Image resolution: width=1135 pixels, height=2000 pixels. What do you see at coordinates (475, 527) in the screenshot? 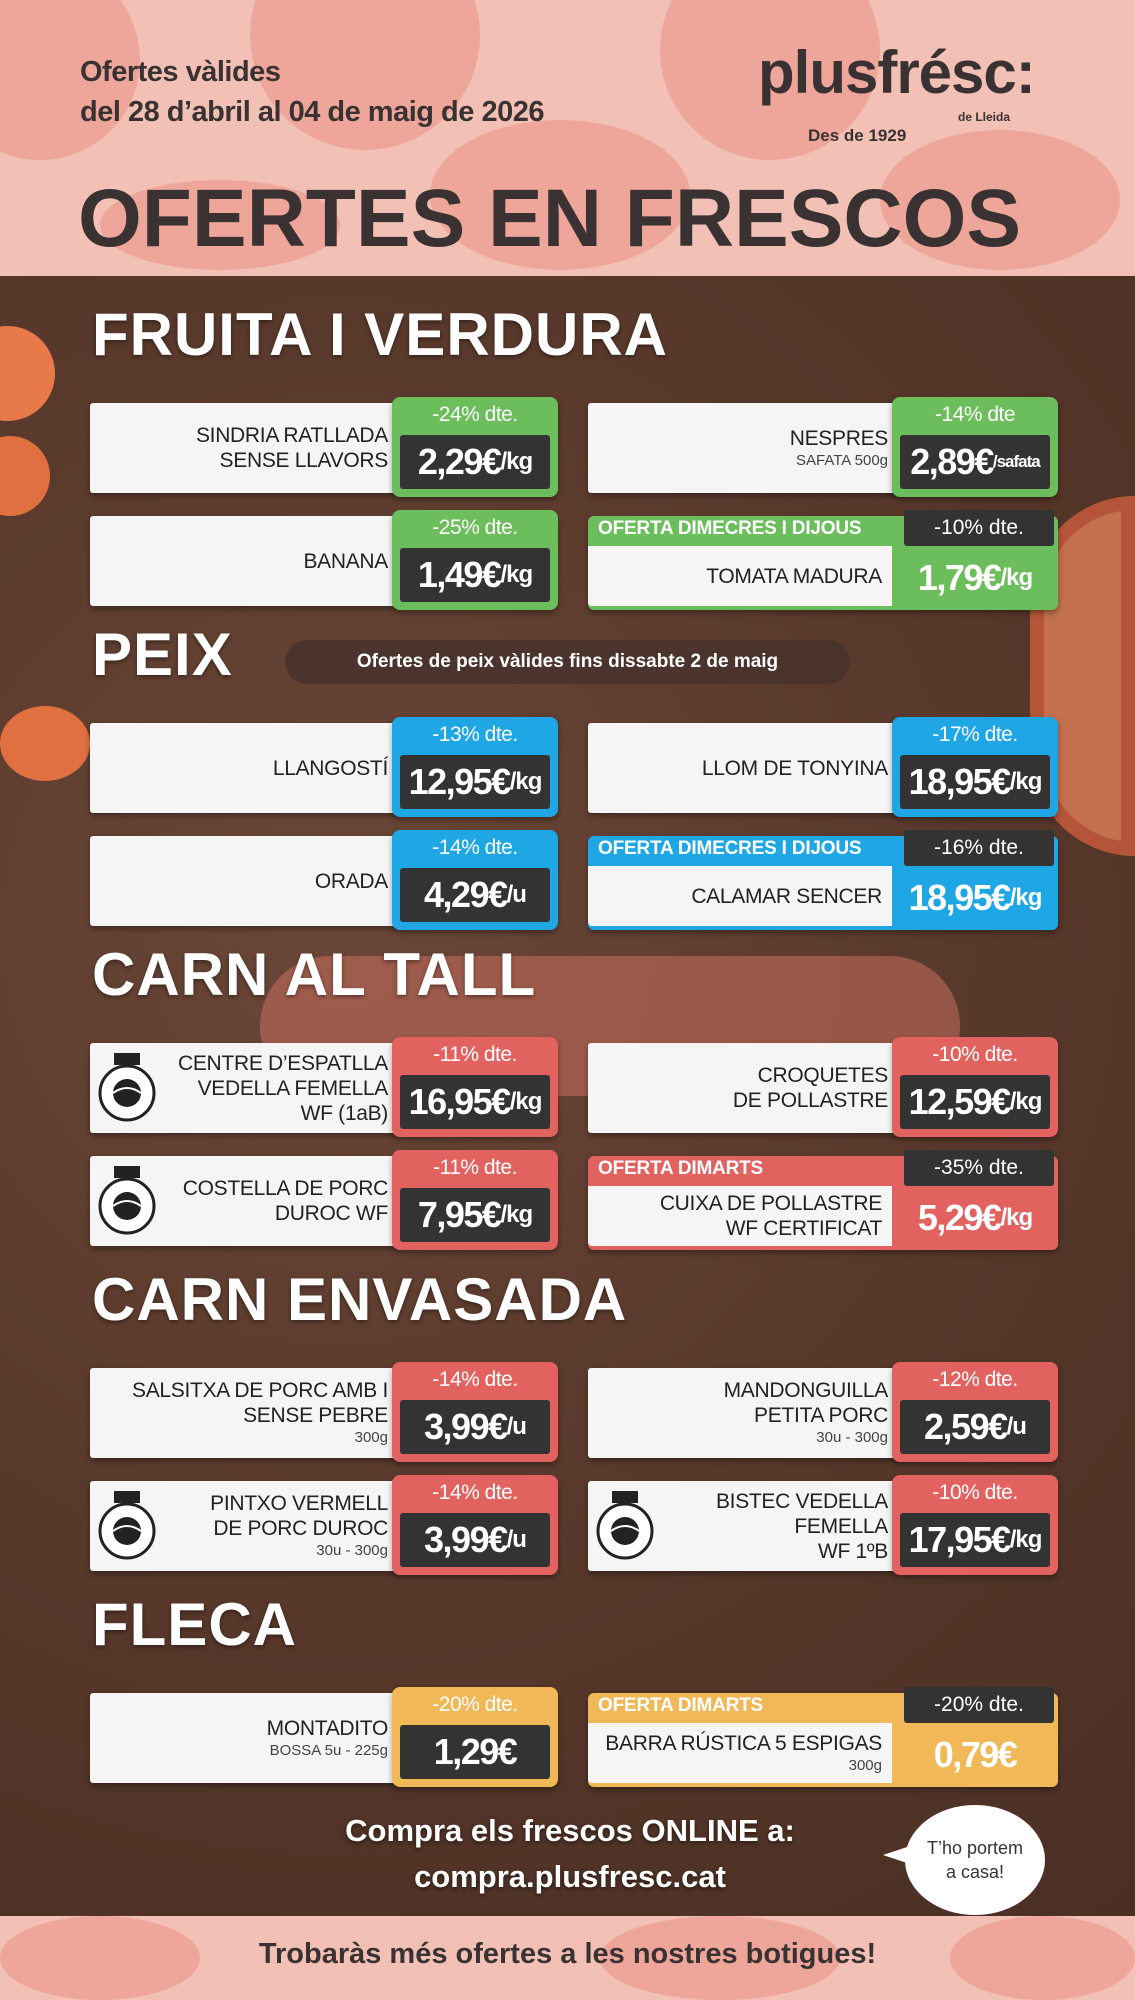
I see `discount-label: -25% dte.` at bounding box center [475, 527].